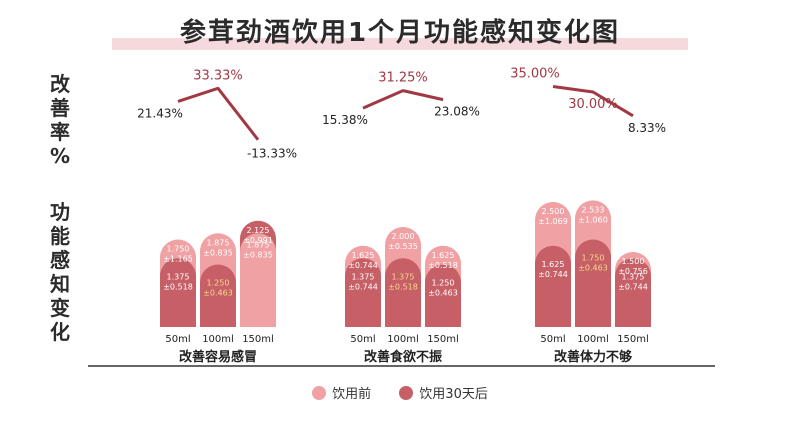  I want to click on category-label-g0-2: 150ml, so click(258, 339).